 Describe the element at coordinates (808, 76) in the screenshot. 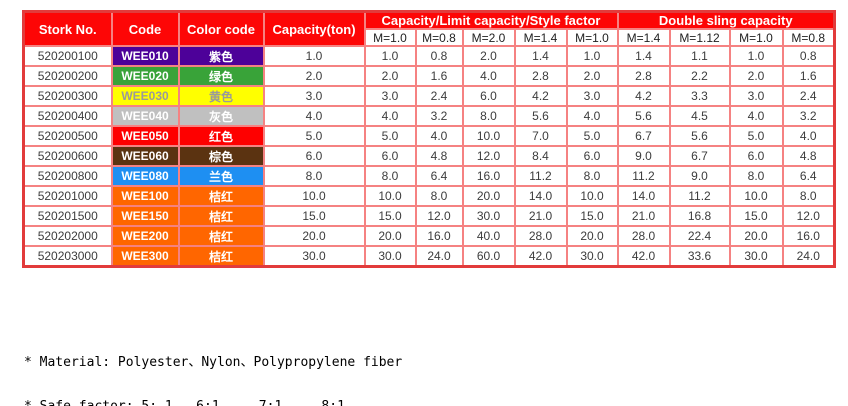

I see `cell-capacity-value: 1.6` at that location.